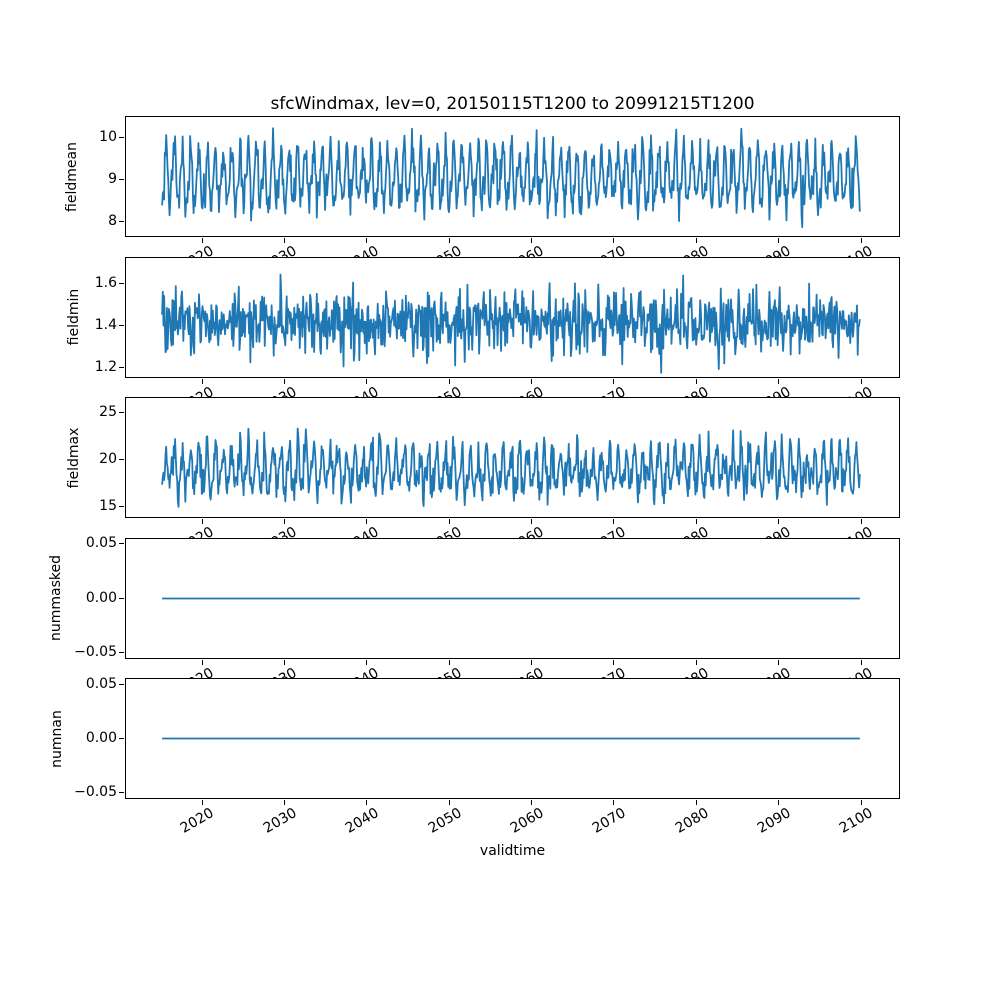 Image resolution: width=1000 pixels, height=1000 pixels. Describe the element at coordinates (108, 137) in the screenshot. I see `y-tick-label: 10` at that location.